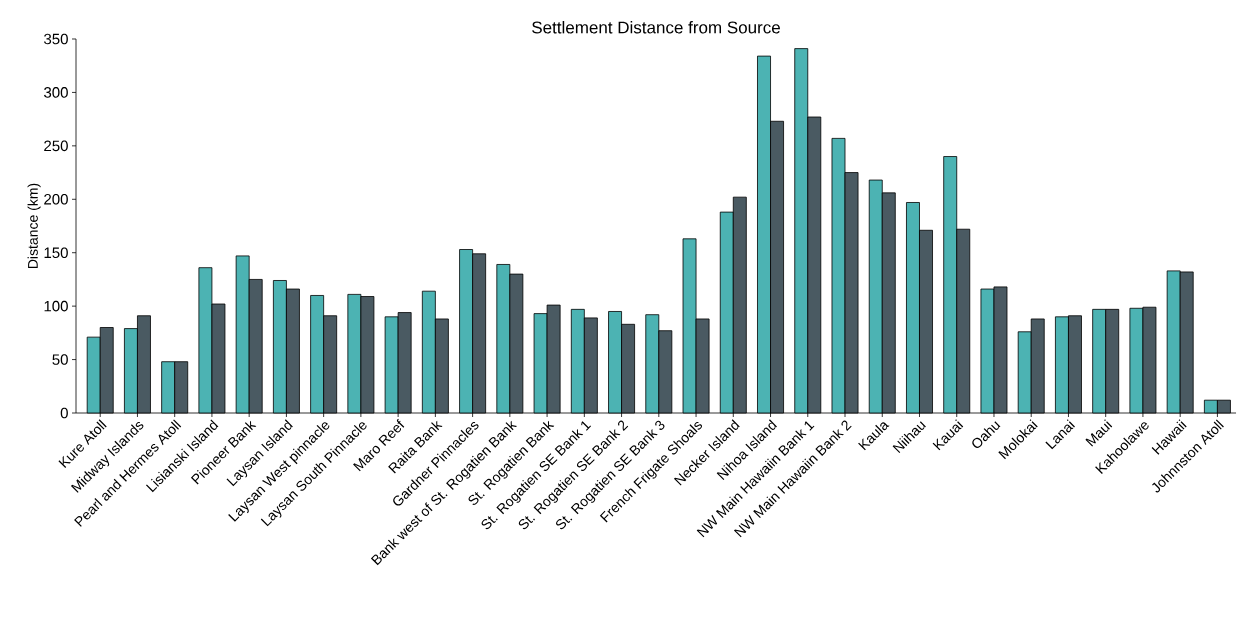 Image resolution: width=1238 pixels, height=633 pixels. What do you see at coordinates (56, 253) in the screenshot?
I see `y-tick-label: 150` at bounding box center [56, 253].